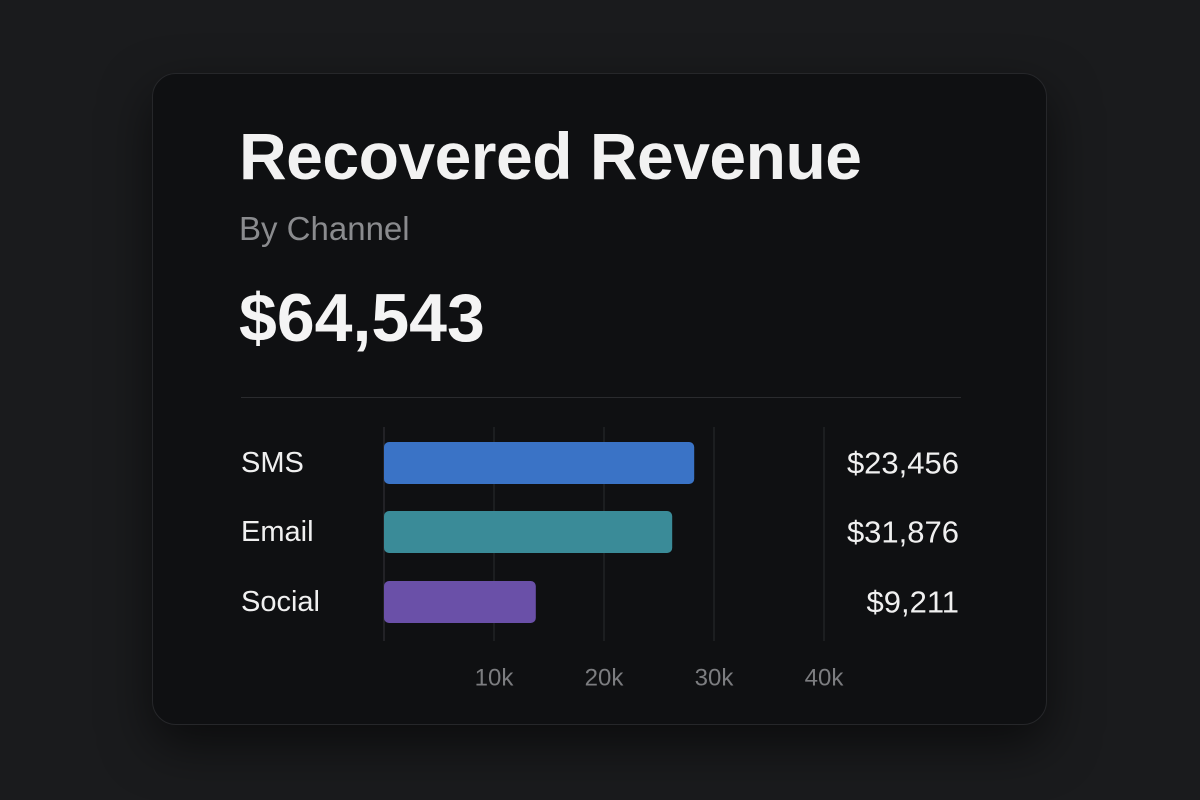 Image resolution: width=1200 pixels, height=800 pixels. What do you see at coordinates (280, 602) in the screenshot?
I see `category-label: Social` at bounding box center [280, 602].